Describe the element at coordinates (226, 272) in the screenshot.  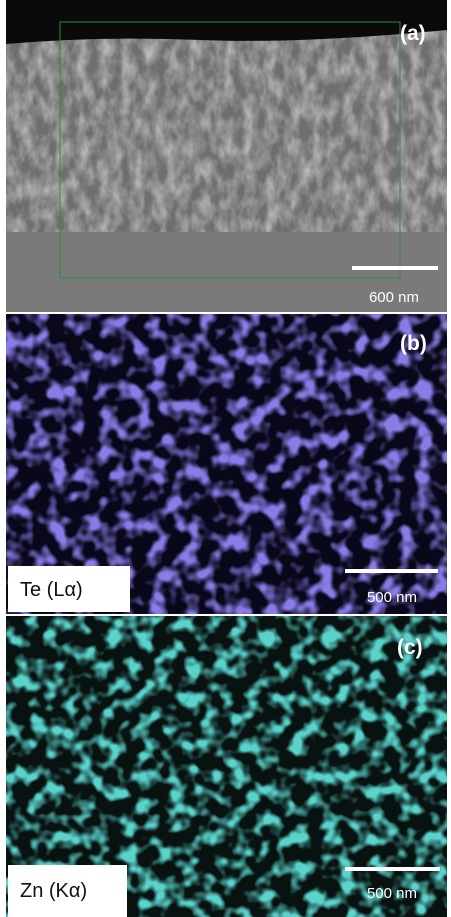
I see `substrate` at that location.